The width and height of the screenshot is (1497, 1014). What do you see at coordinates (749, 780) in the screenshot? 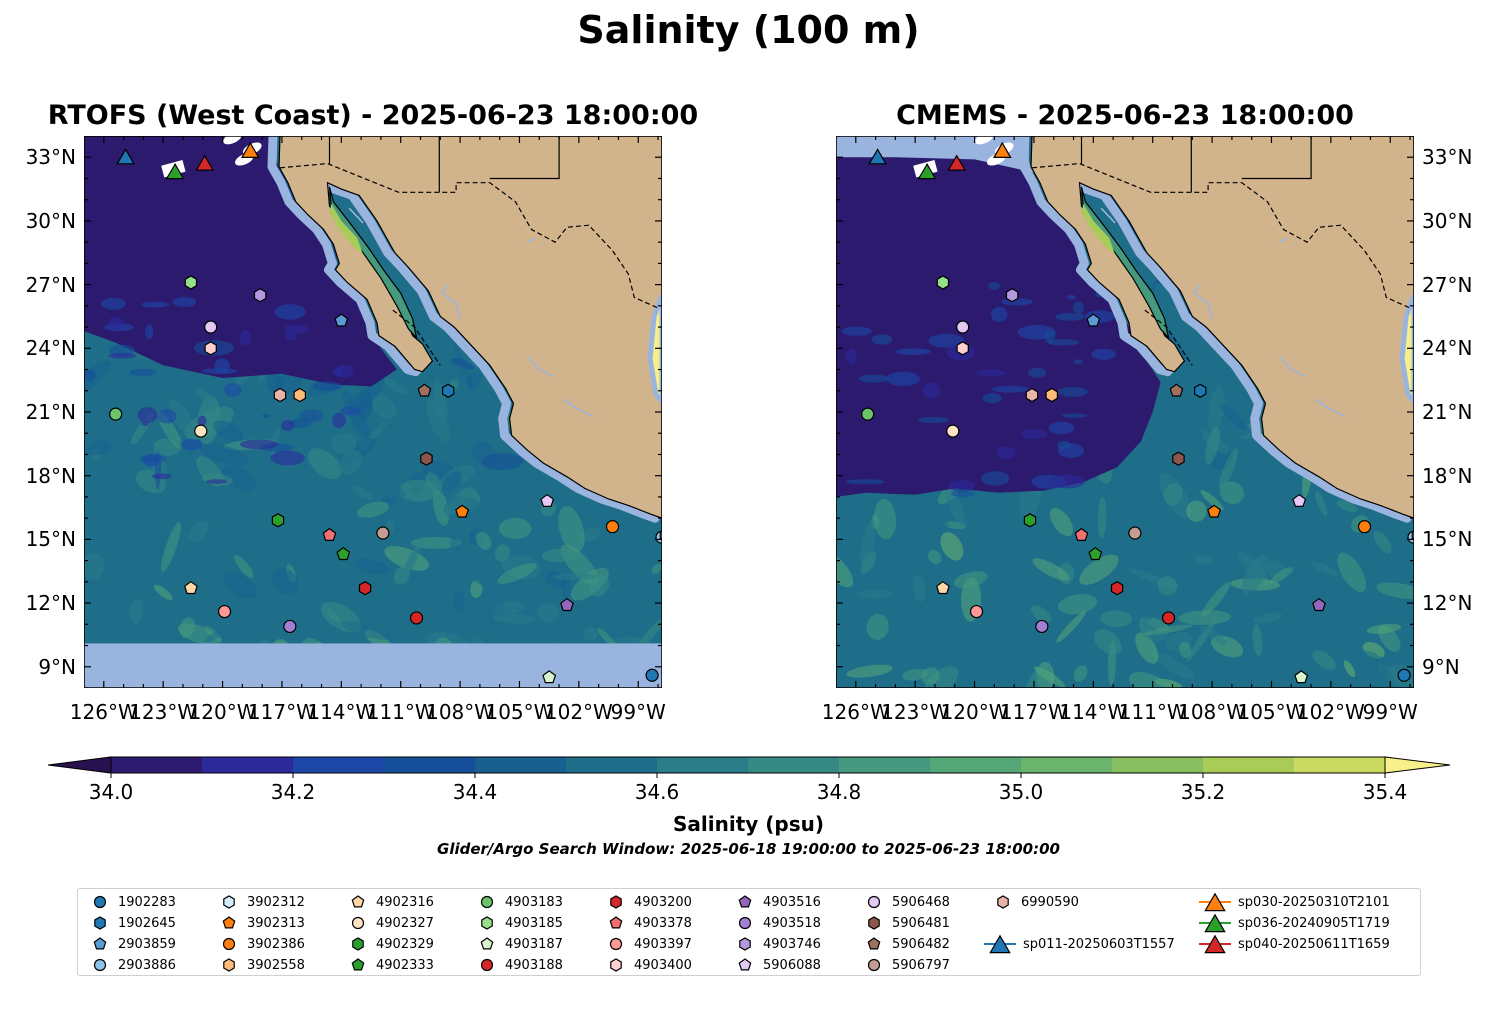
I see `salinity-colorbar: 34.0 34.2 34.4 34.6 34.8 35.0 35.2 35.4` at bounding box center [749, 780].